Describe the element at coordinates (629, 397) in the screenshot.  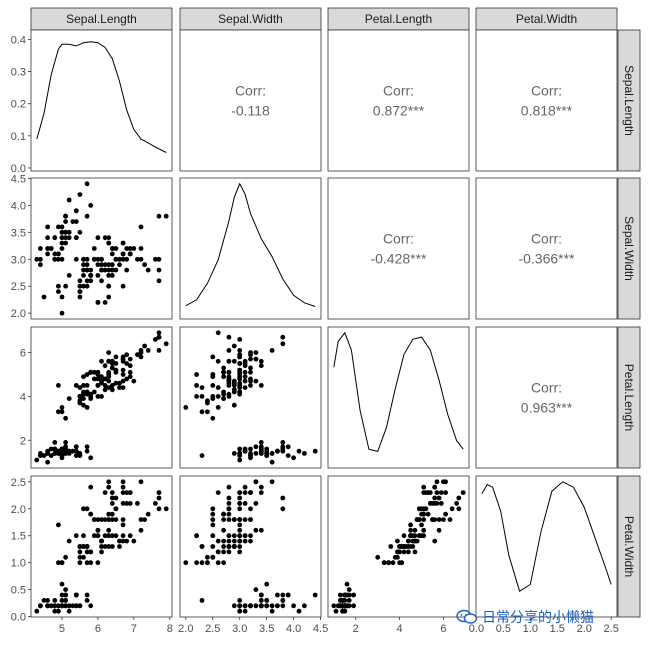
I see `row-strip-petal-length` at that location.